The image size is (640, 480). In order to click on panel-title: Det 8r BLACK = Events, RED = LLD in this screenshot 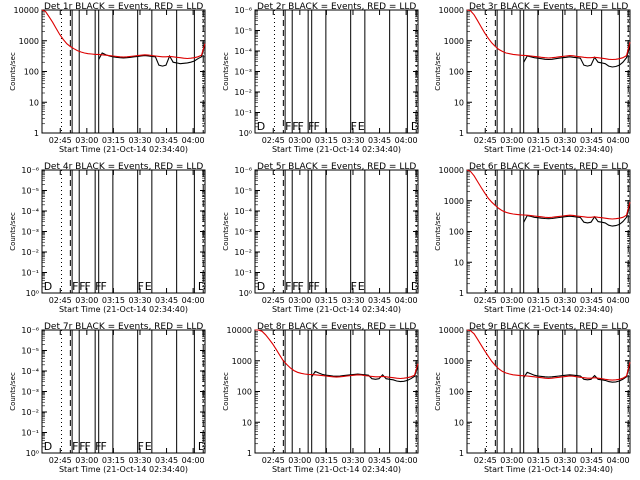, I will do `click(336, 327)`.